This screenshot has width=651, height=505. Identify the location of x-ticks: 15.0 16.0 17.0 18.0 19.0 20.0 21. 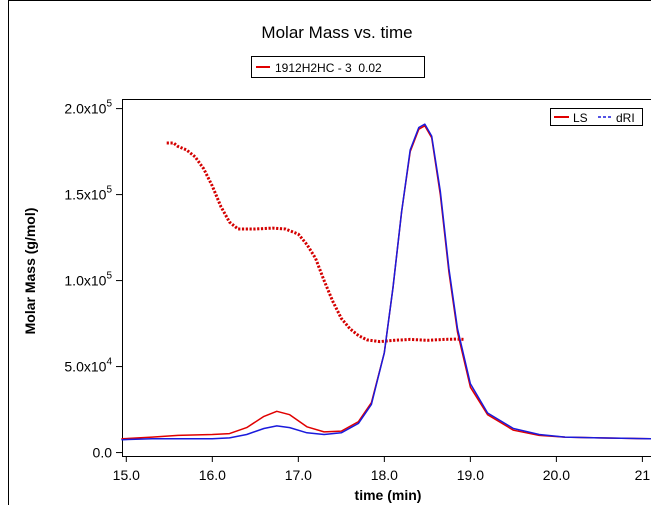
(382, 469).